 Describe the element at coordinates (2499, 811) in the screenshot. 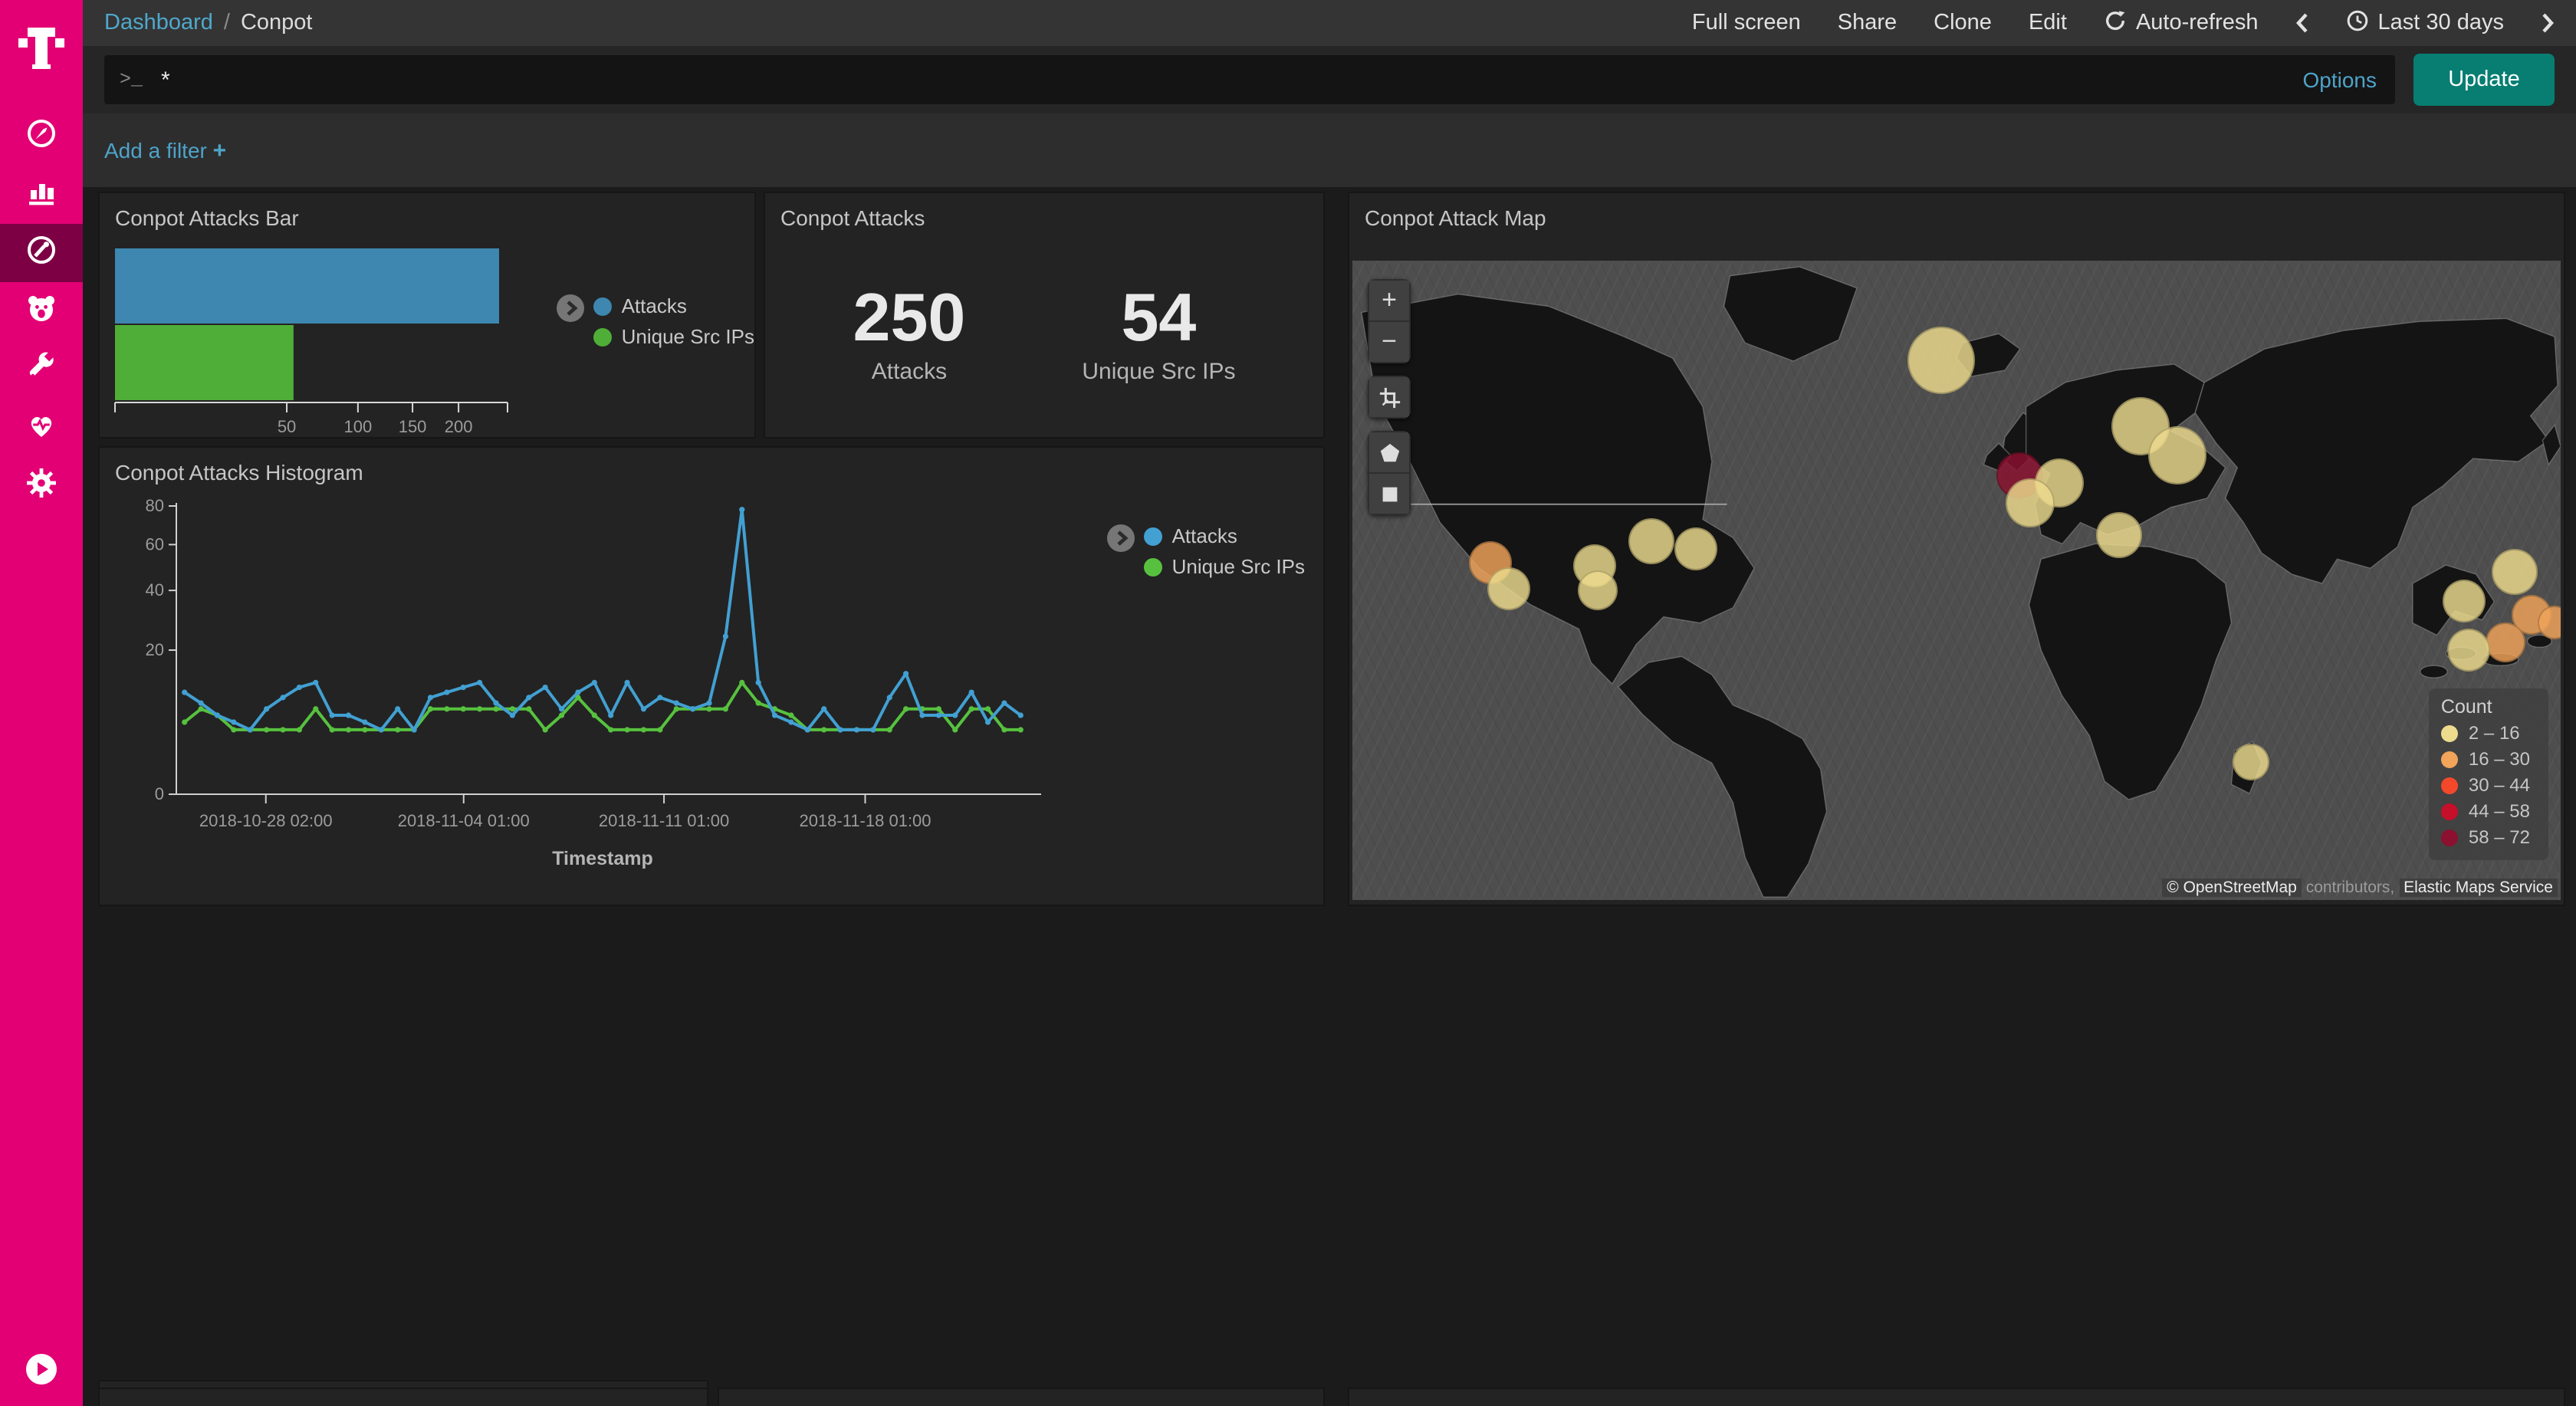

I see `map-legend-range: 44 – 58` at that location.